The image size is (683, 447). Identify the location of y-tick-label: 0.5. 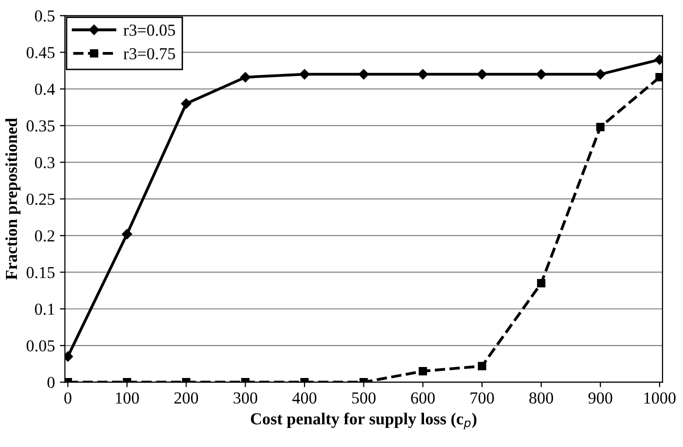
(44, 16).